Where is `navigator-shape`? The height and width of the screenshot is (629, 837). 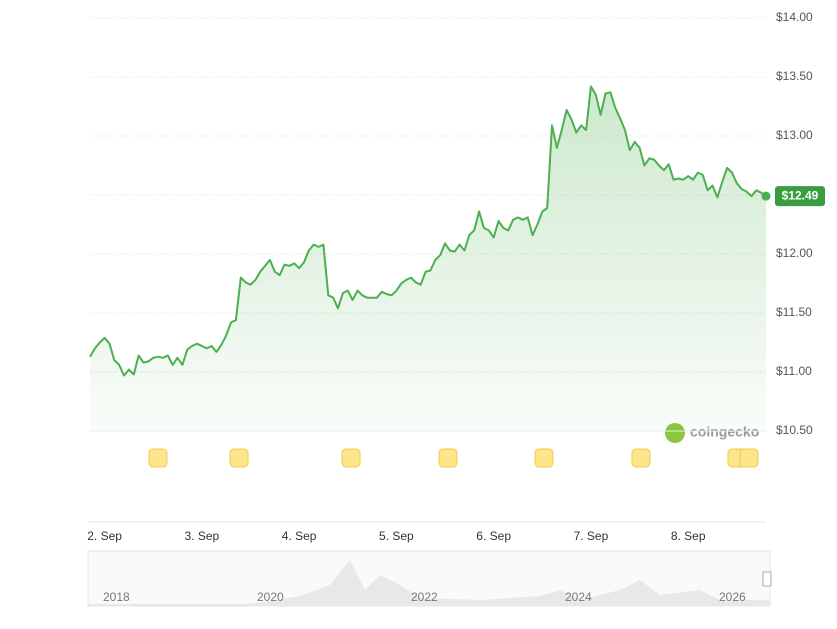
navigator-shape is located at coordinates (429, 583).